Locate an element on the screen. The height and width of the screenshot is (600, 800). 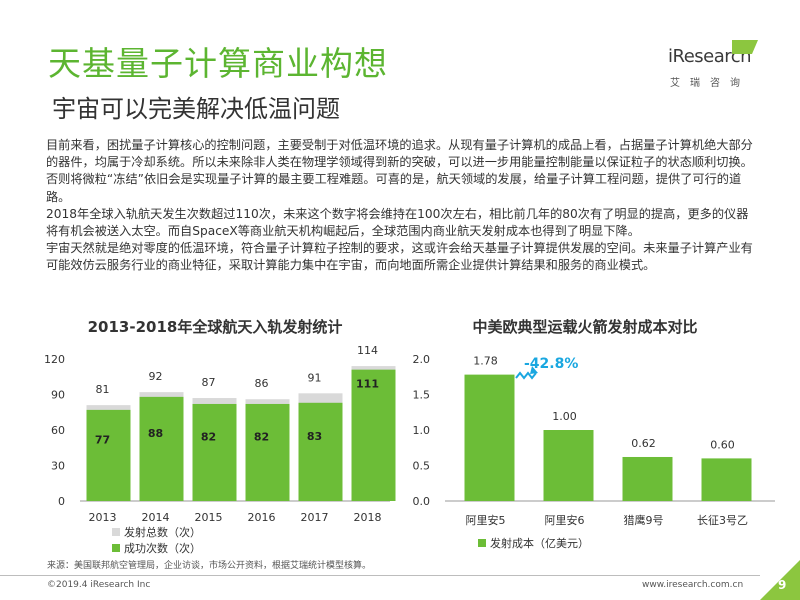
x-tick-label: 阿里安5 is located at coordinates (486, 520).